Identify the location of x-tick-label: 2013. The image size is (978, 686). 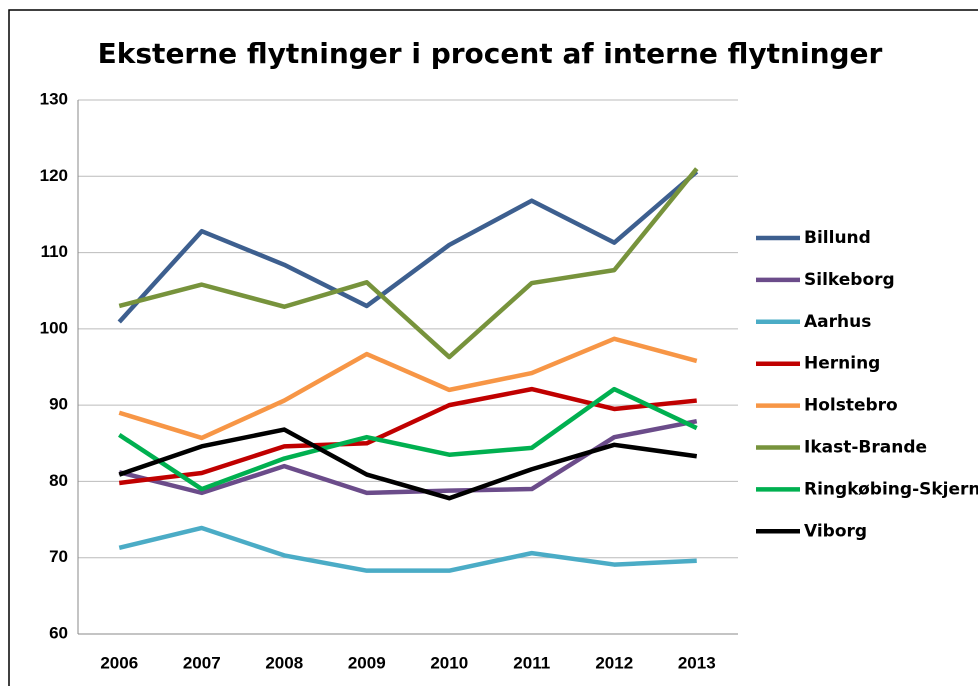
(697, 662).